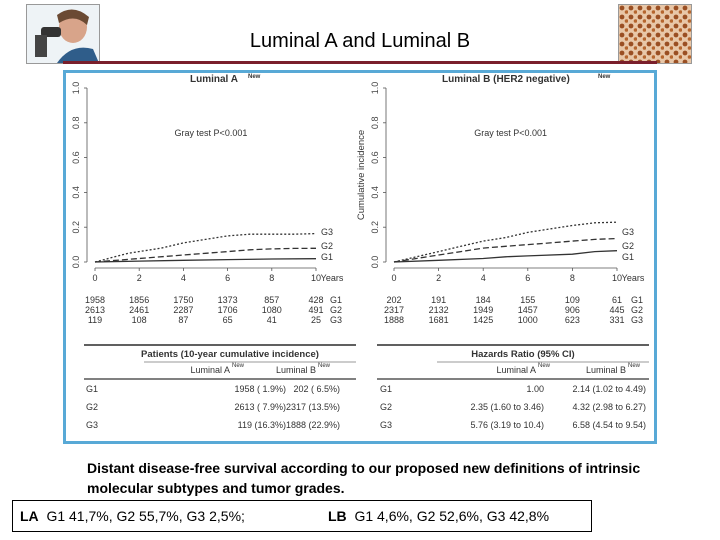 This screenshot has width=720, height=540. Describe the element at coordinates (375, 192) in the screenshot. I see `luminal-b-y-tick-label: 0.4` at that location.